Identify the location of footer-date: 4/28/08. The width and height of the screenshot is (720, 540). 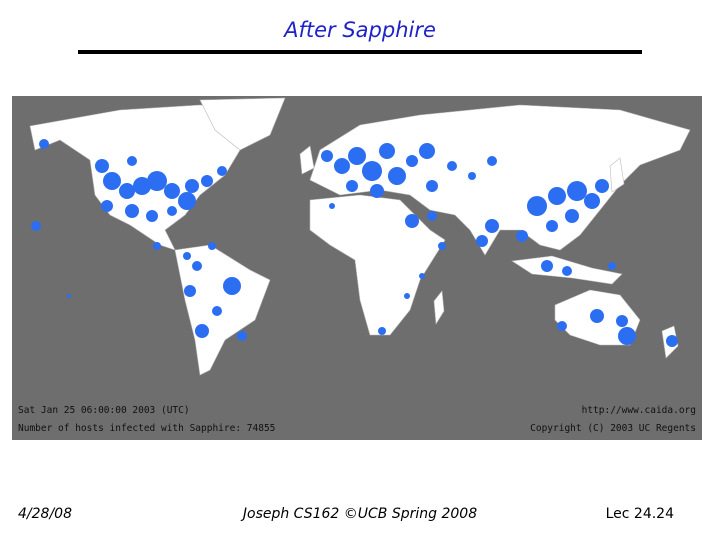
(45, 514).